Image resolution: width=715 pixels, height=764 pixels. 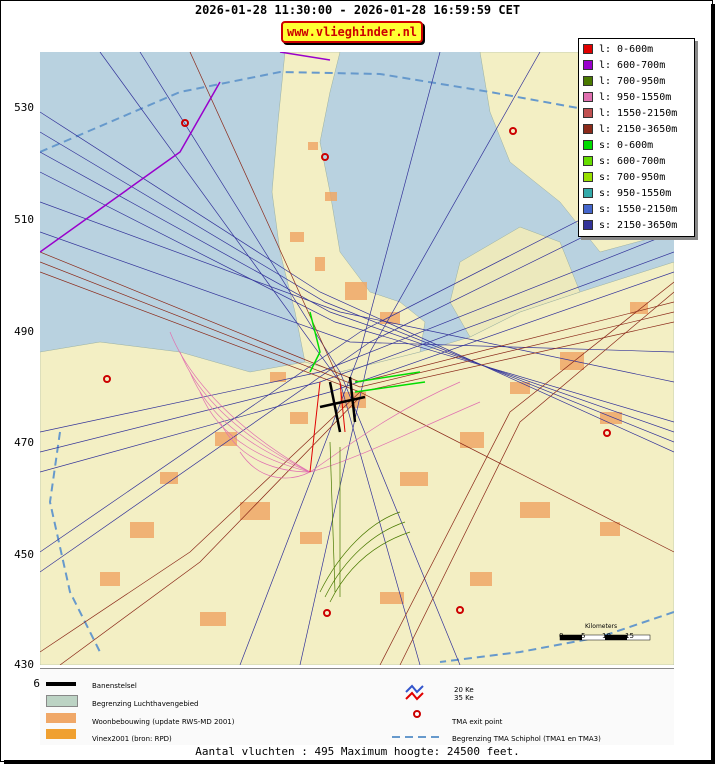 I want to click on legend-entry: s: 2150-3650m, so click(x=630, y=225).